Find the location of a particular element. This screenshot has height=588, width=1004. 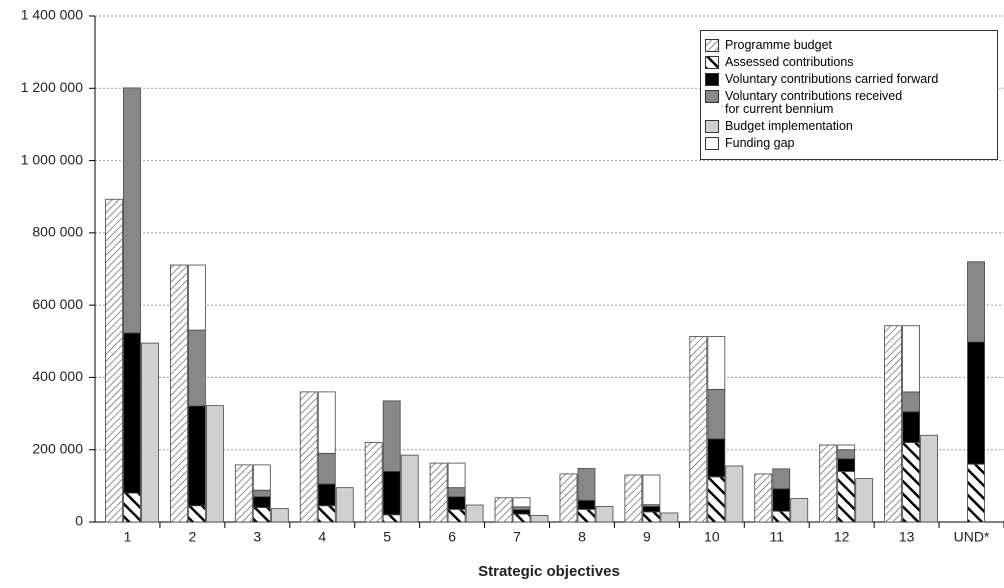

legend-item: Voluntary contributions carried forward is located at coordinates (849, 79).